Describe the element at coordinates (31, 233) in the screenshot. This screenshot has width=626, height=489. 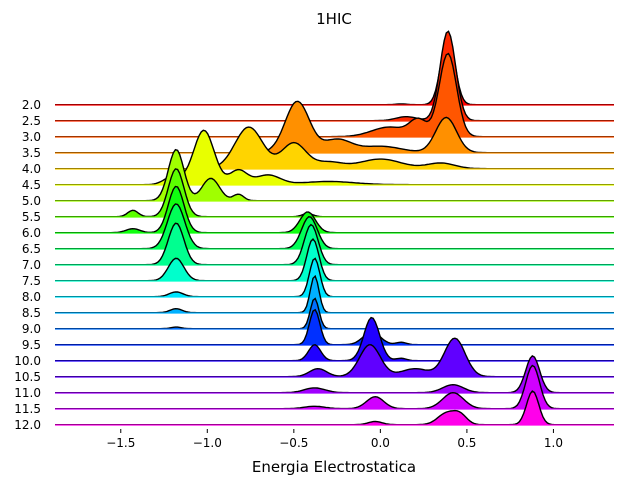
I see `y-tick-label: 6.0` at that location.